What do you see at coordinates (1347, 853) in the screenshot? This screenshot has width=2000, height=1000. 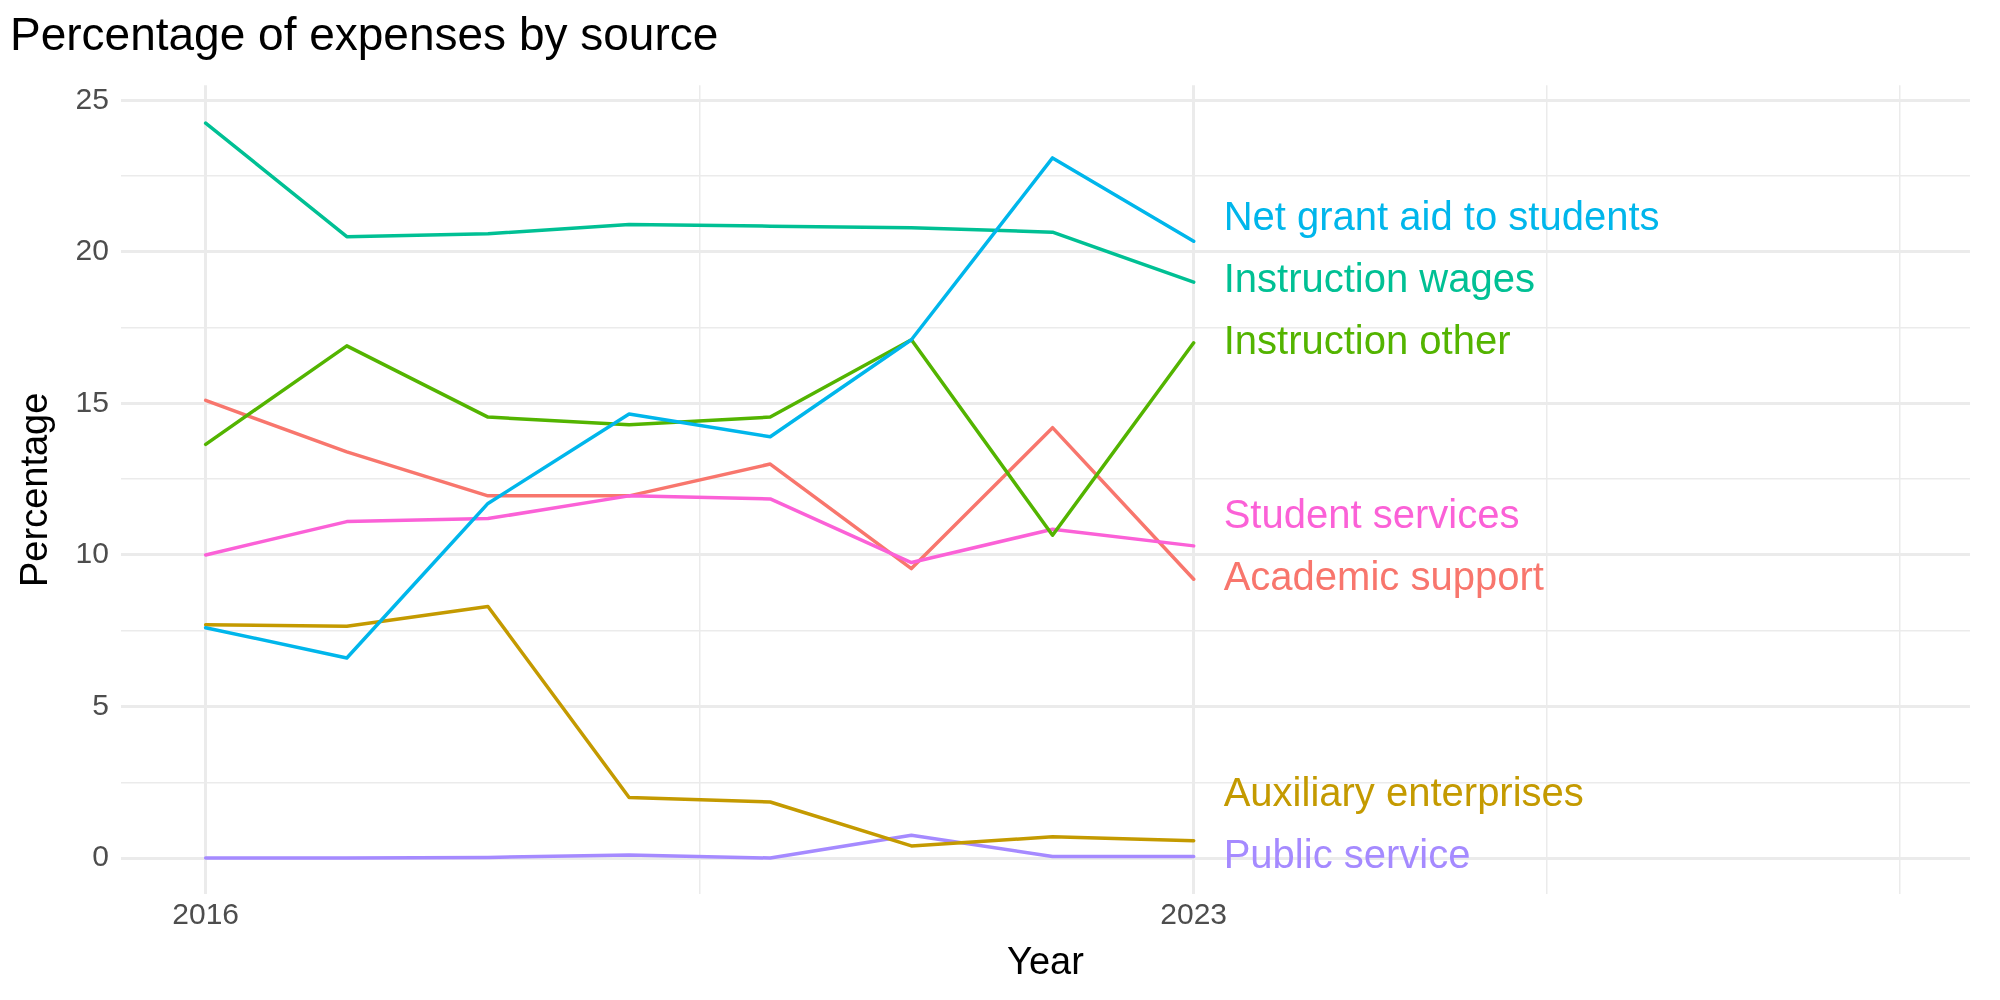 I see `series-label: Public service` at bounding box center [1347, 853].